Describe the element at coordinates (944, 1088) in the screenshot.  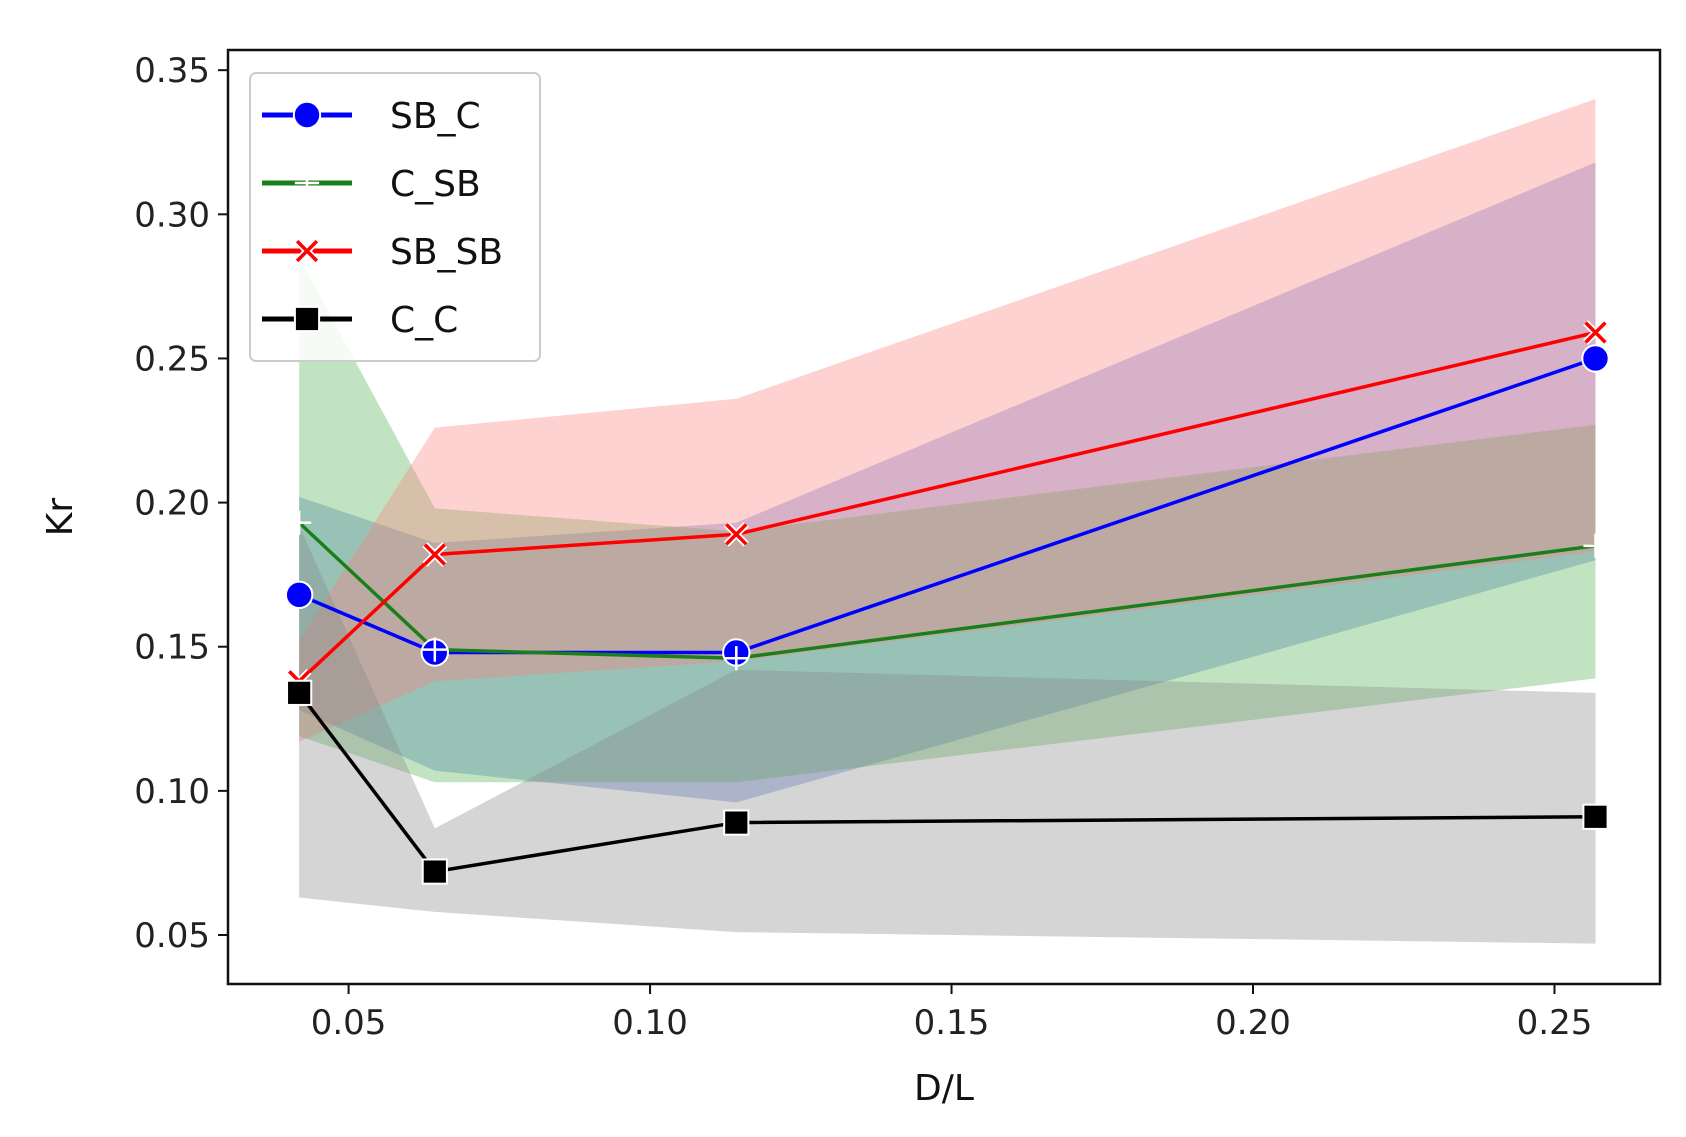
I see `x-axis-label: D/L` at that location.